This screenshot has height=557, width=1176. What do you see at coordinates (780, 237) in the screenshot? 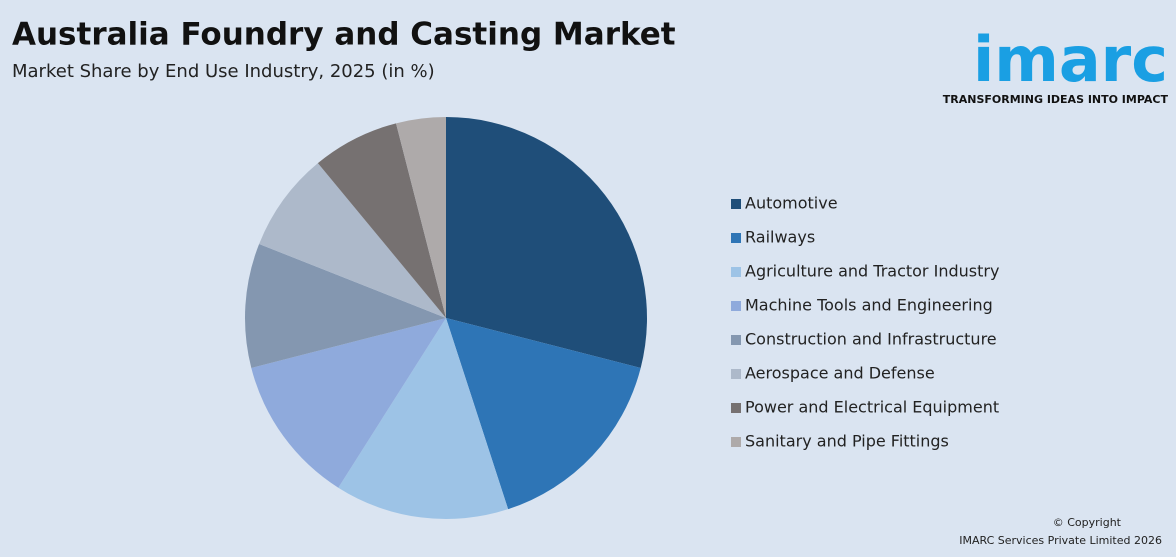
I see `legend-label: Railways` at bounding box center [780, 237].